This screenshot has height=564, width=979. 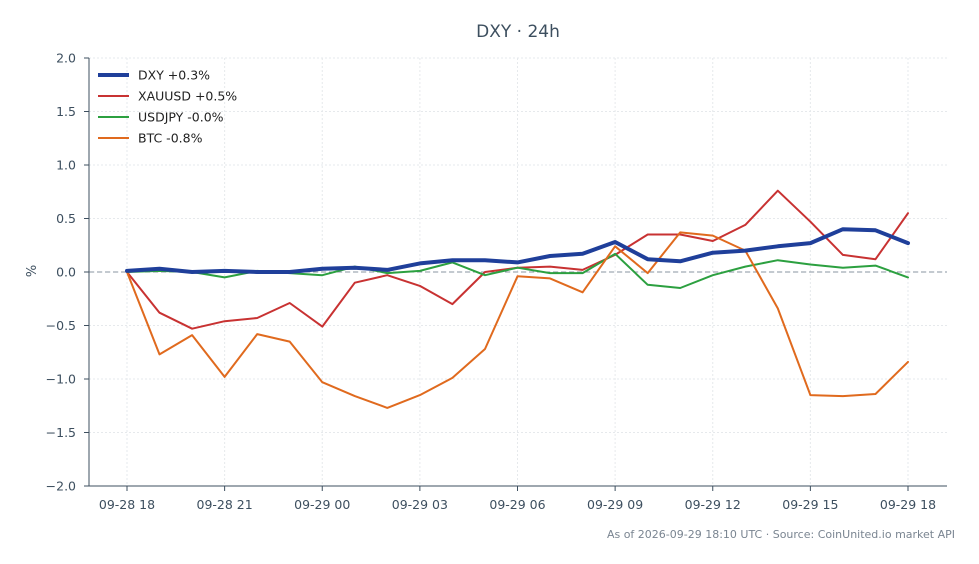 I want to click on x-tick-label: 09-29 15, so click(x=810, y=504).